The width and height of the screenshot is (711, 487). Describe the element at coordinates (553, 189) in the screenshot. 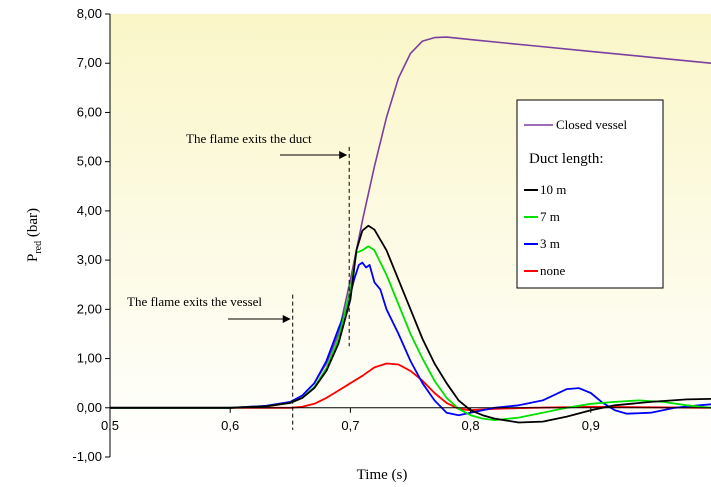

I see `legend-label-10m: 10 m` at that location.